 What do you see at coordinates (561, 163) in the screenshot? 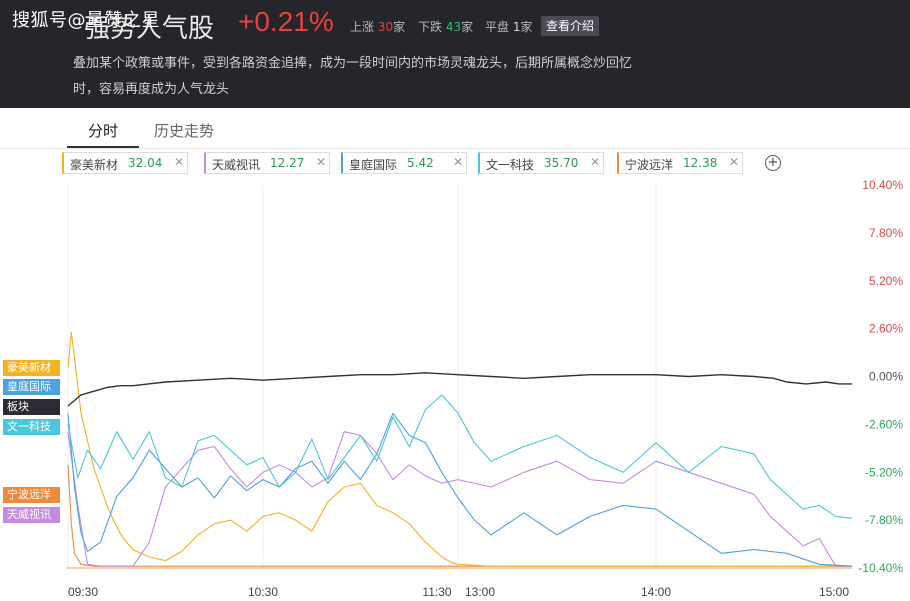
I see `stock-chip-price: 35.70` at bounding box center [561, 163].